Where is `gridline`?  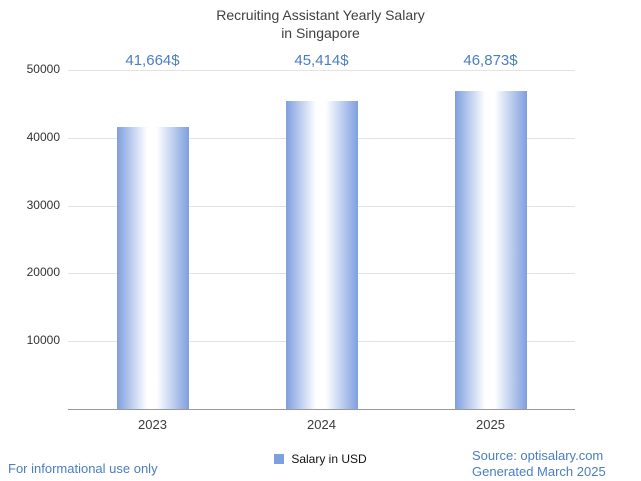
gridline is located at coordinates (321, 70).